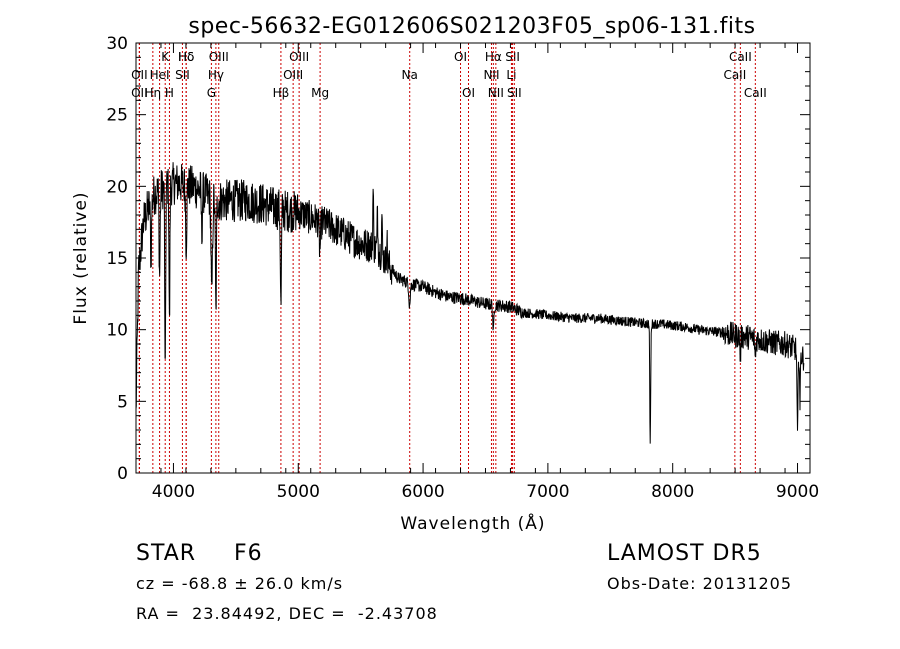  Describe the element at coordinates (281, 93) in the screenshot. I see `line-marker-label: Hβ` at that location.